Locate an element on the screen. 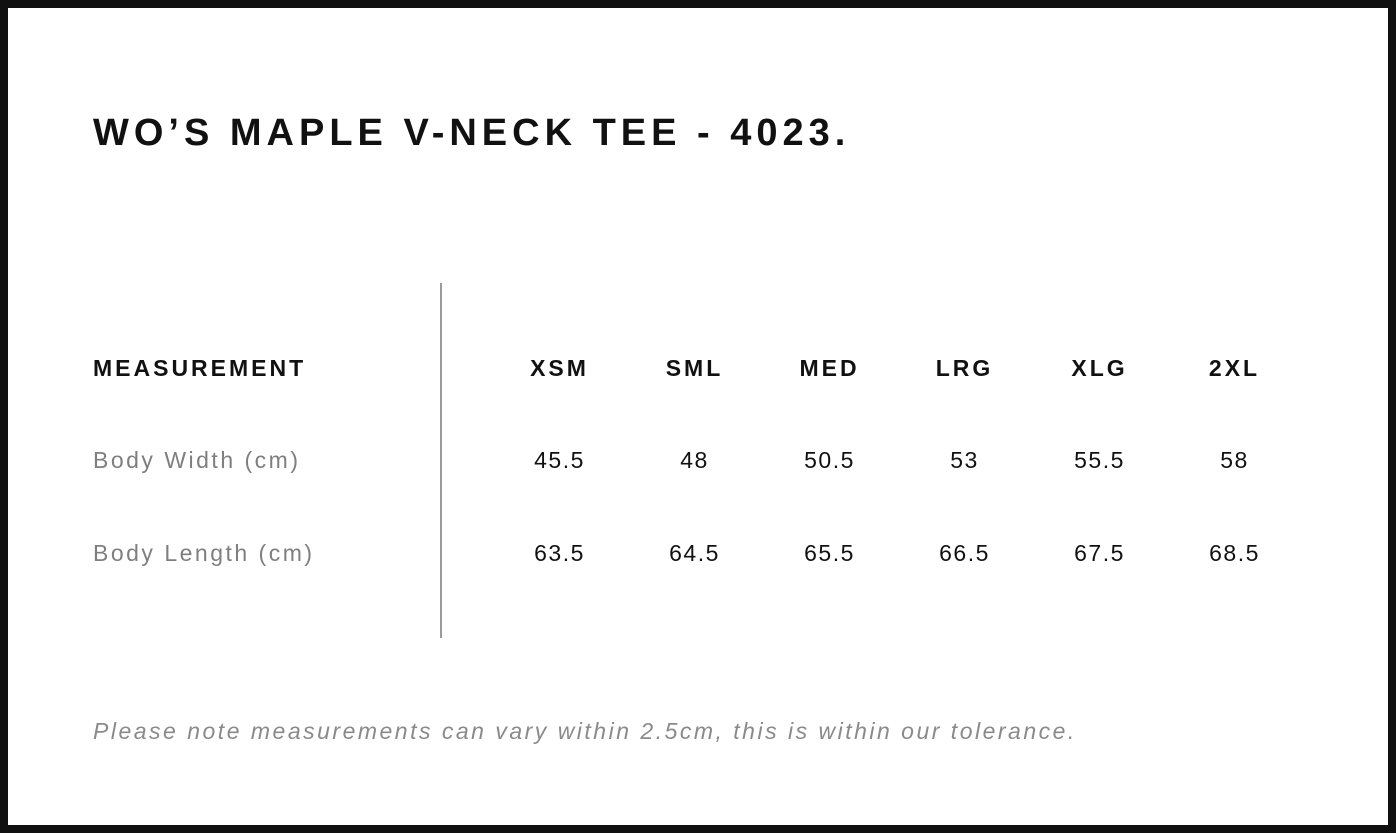 Image resolution: width=1396 pixels, height=833 pixels. size-header-sml: SML is located at coordinates (694, 368).